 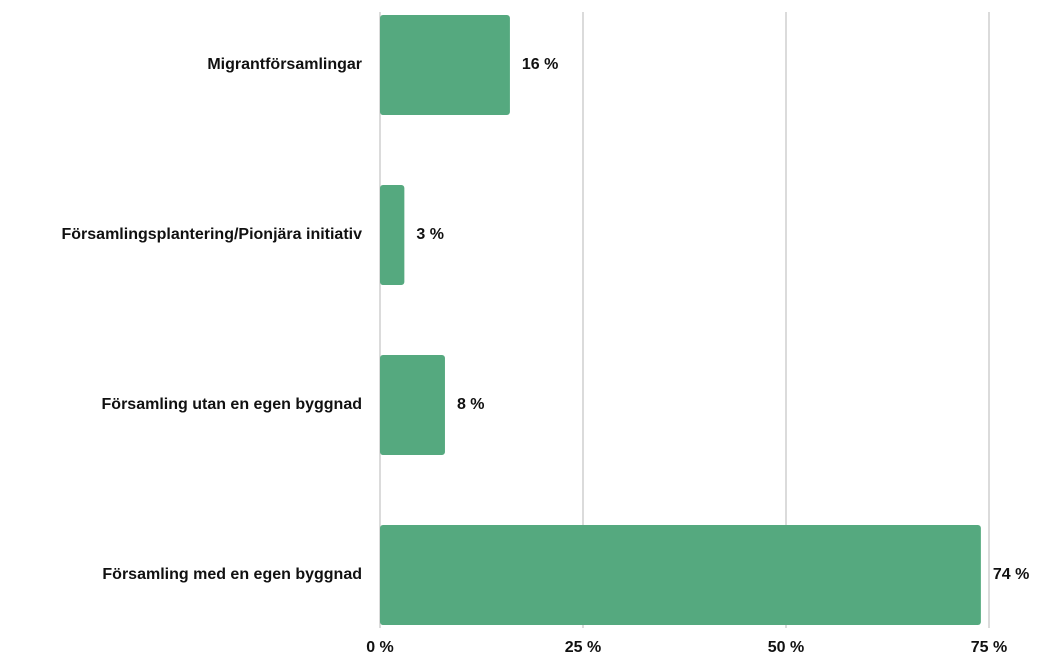 I want to click on y-tick-label: Migrantförsamlingar, so click(x=284, y=64).